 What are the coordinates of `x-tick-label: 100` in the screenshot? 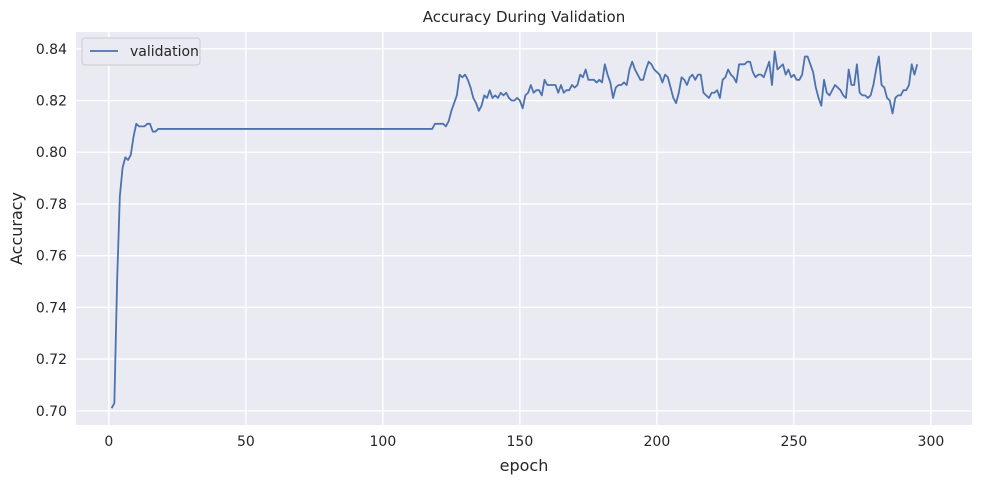 It's located at (383, 442).